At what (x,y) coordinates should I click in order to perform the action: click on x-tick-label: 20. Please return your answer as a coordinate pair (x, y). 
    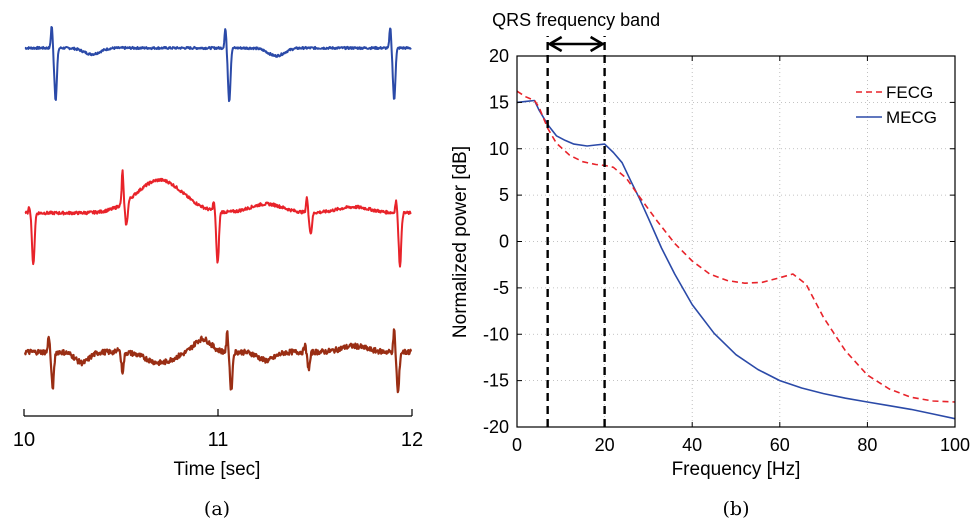
    Looking at the image, I should click on (605, 445).